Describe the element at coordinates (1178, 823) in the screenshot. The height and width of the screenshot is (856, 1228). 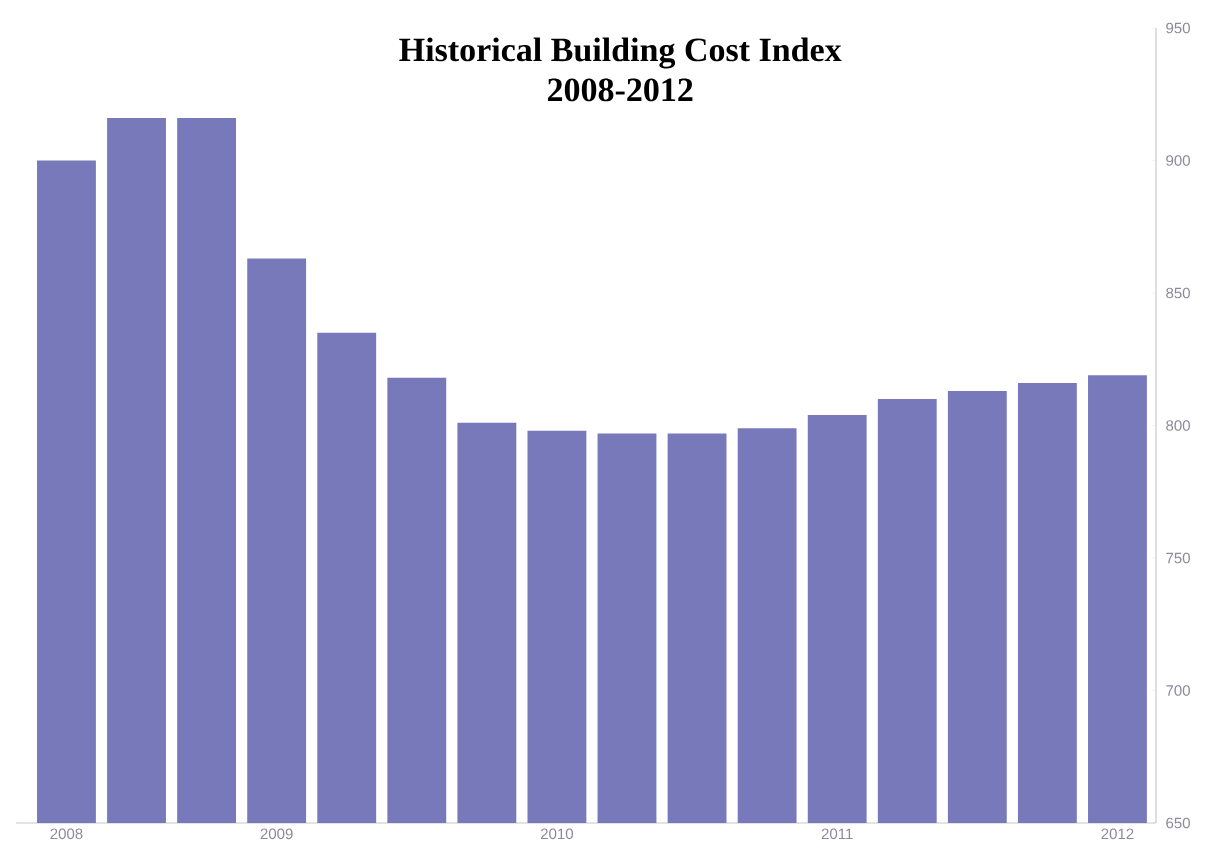
I see `y-tick-label: 650` at that location.